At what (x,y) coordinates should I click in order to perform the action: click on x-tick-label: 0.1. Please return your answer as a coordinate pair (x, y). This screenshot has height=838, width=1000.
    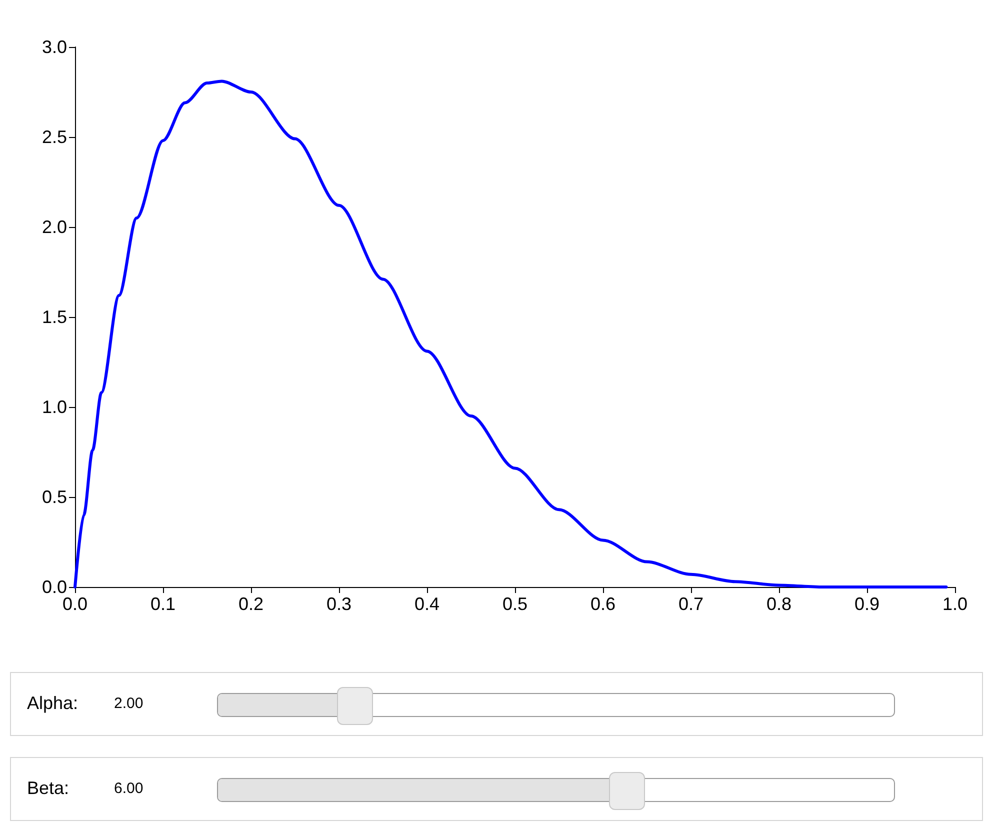
    Looking at the image, I should click on (163, 604).